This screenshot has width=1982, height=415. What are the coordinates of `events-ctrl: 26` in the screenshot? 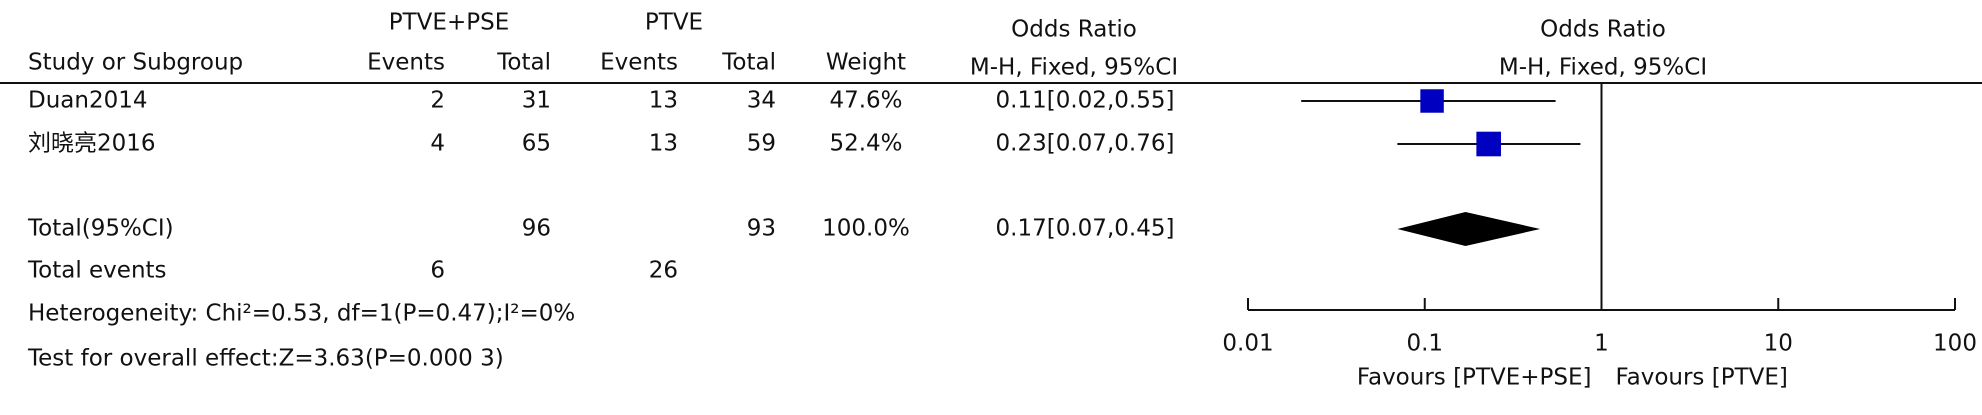 It's located at (663, 271).